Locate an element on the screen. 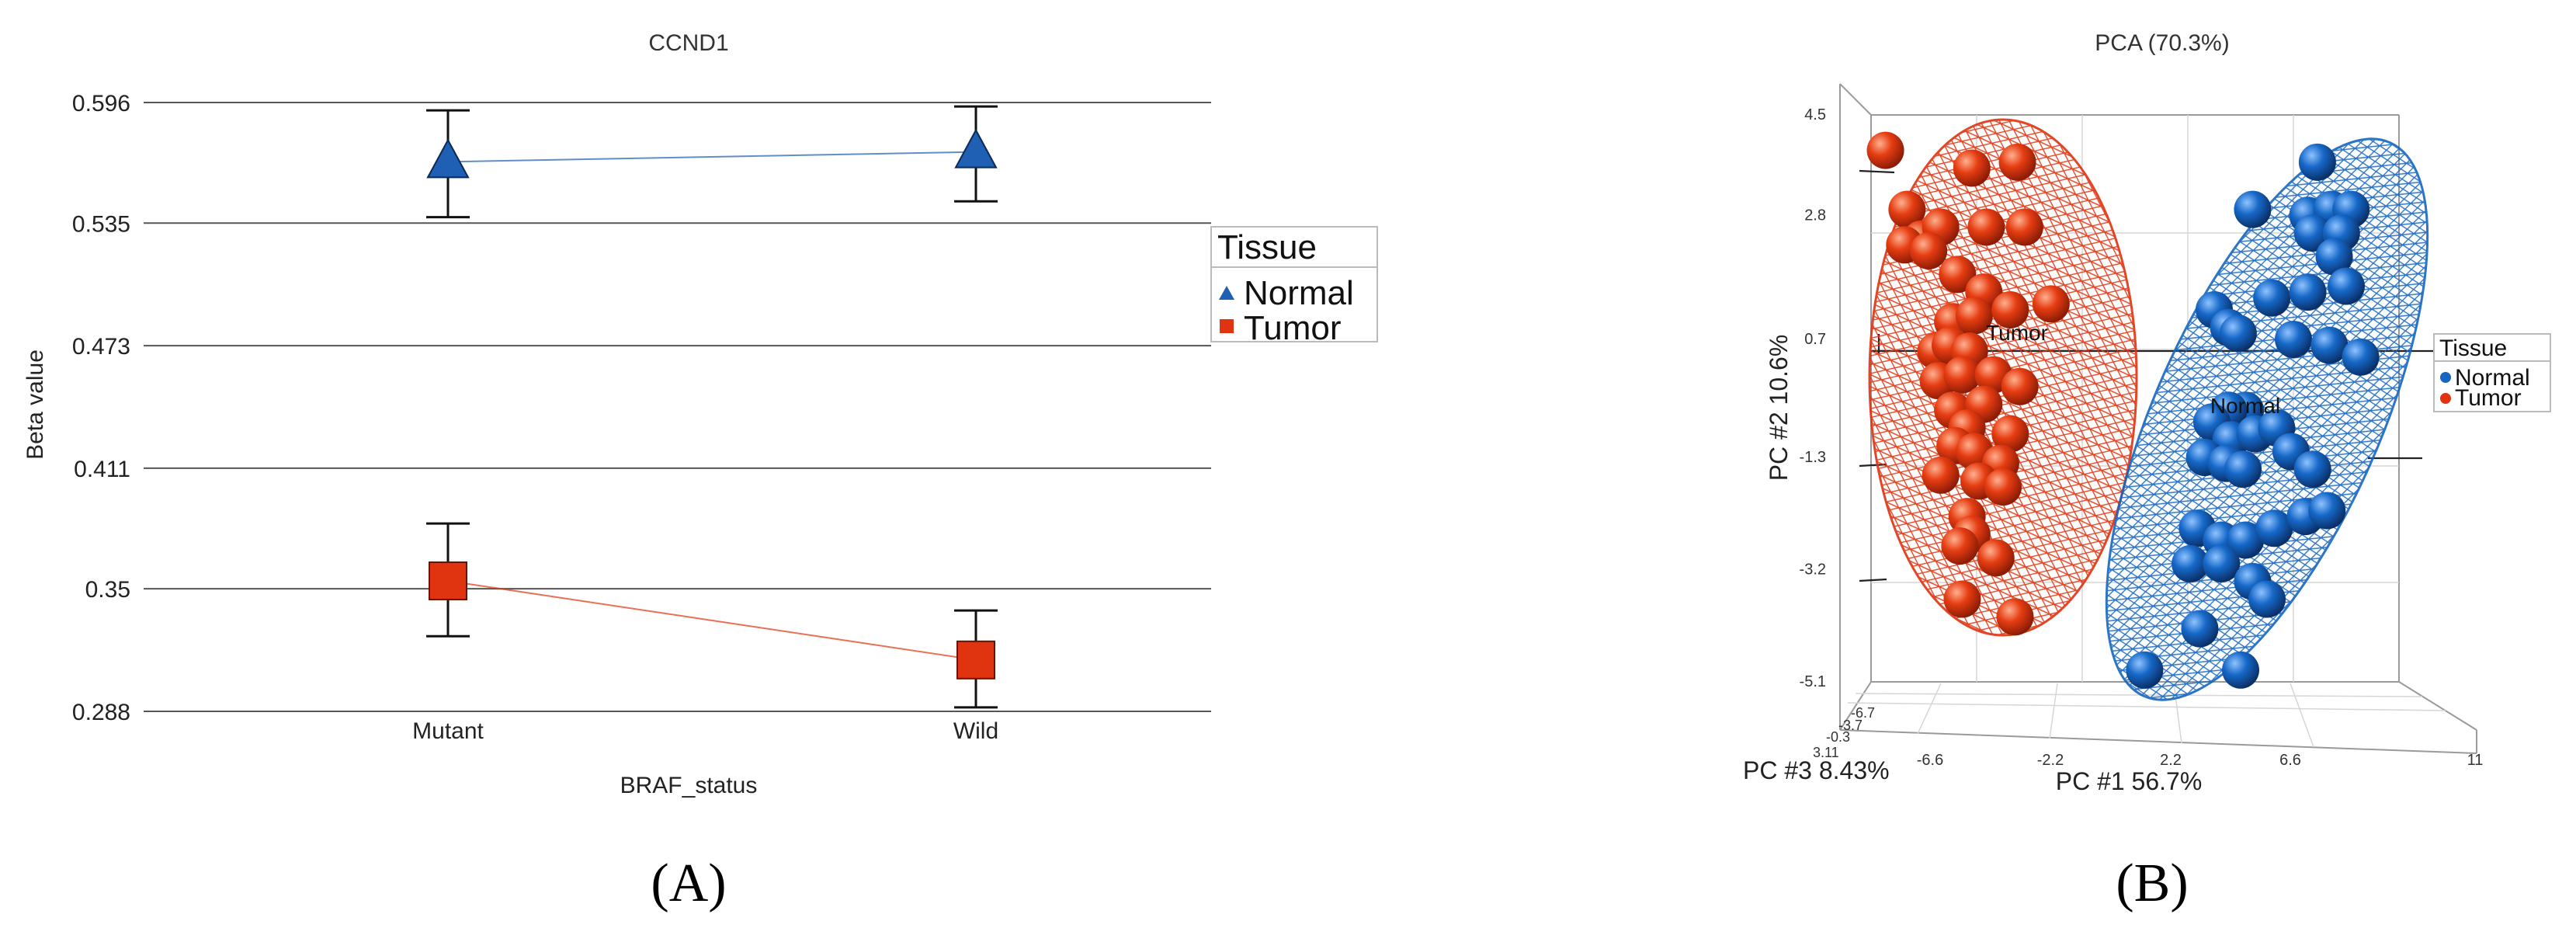 The height and width of the screenshot is (942, 2576). panel-b-legend-normal: Normal is located at coordinates (2492, 378).